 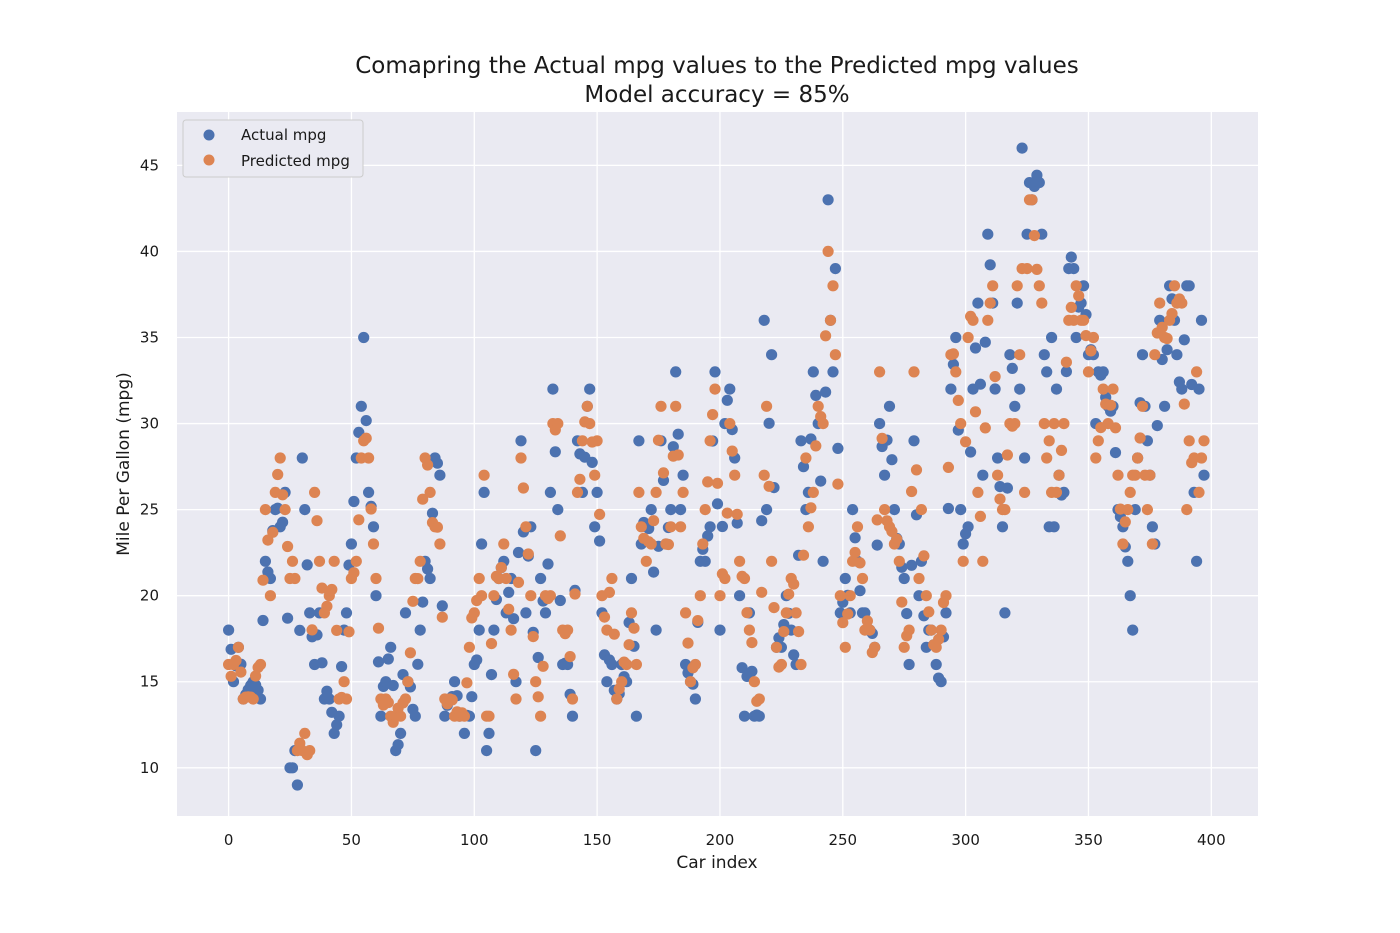 What do you see at coordinates (283, 135) in the screenshot?
I see `legend-label-actual: Actual mpg` at bounding box center [283, 135].